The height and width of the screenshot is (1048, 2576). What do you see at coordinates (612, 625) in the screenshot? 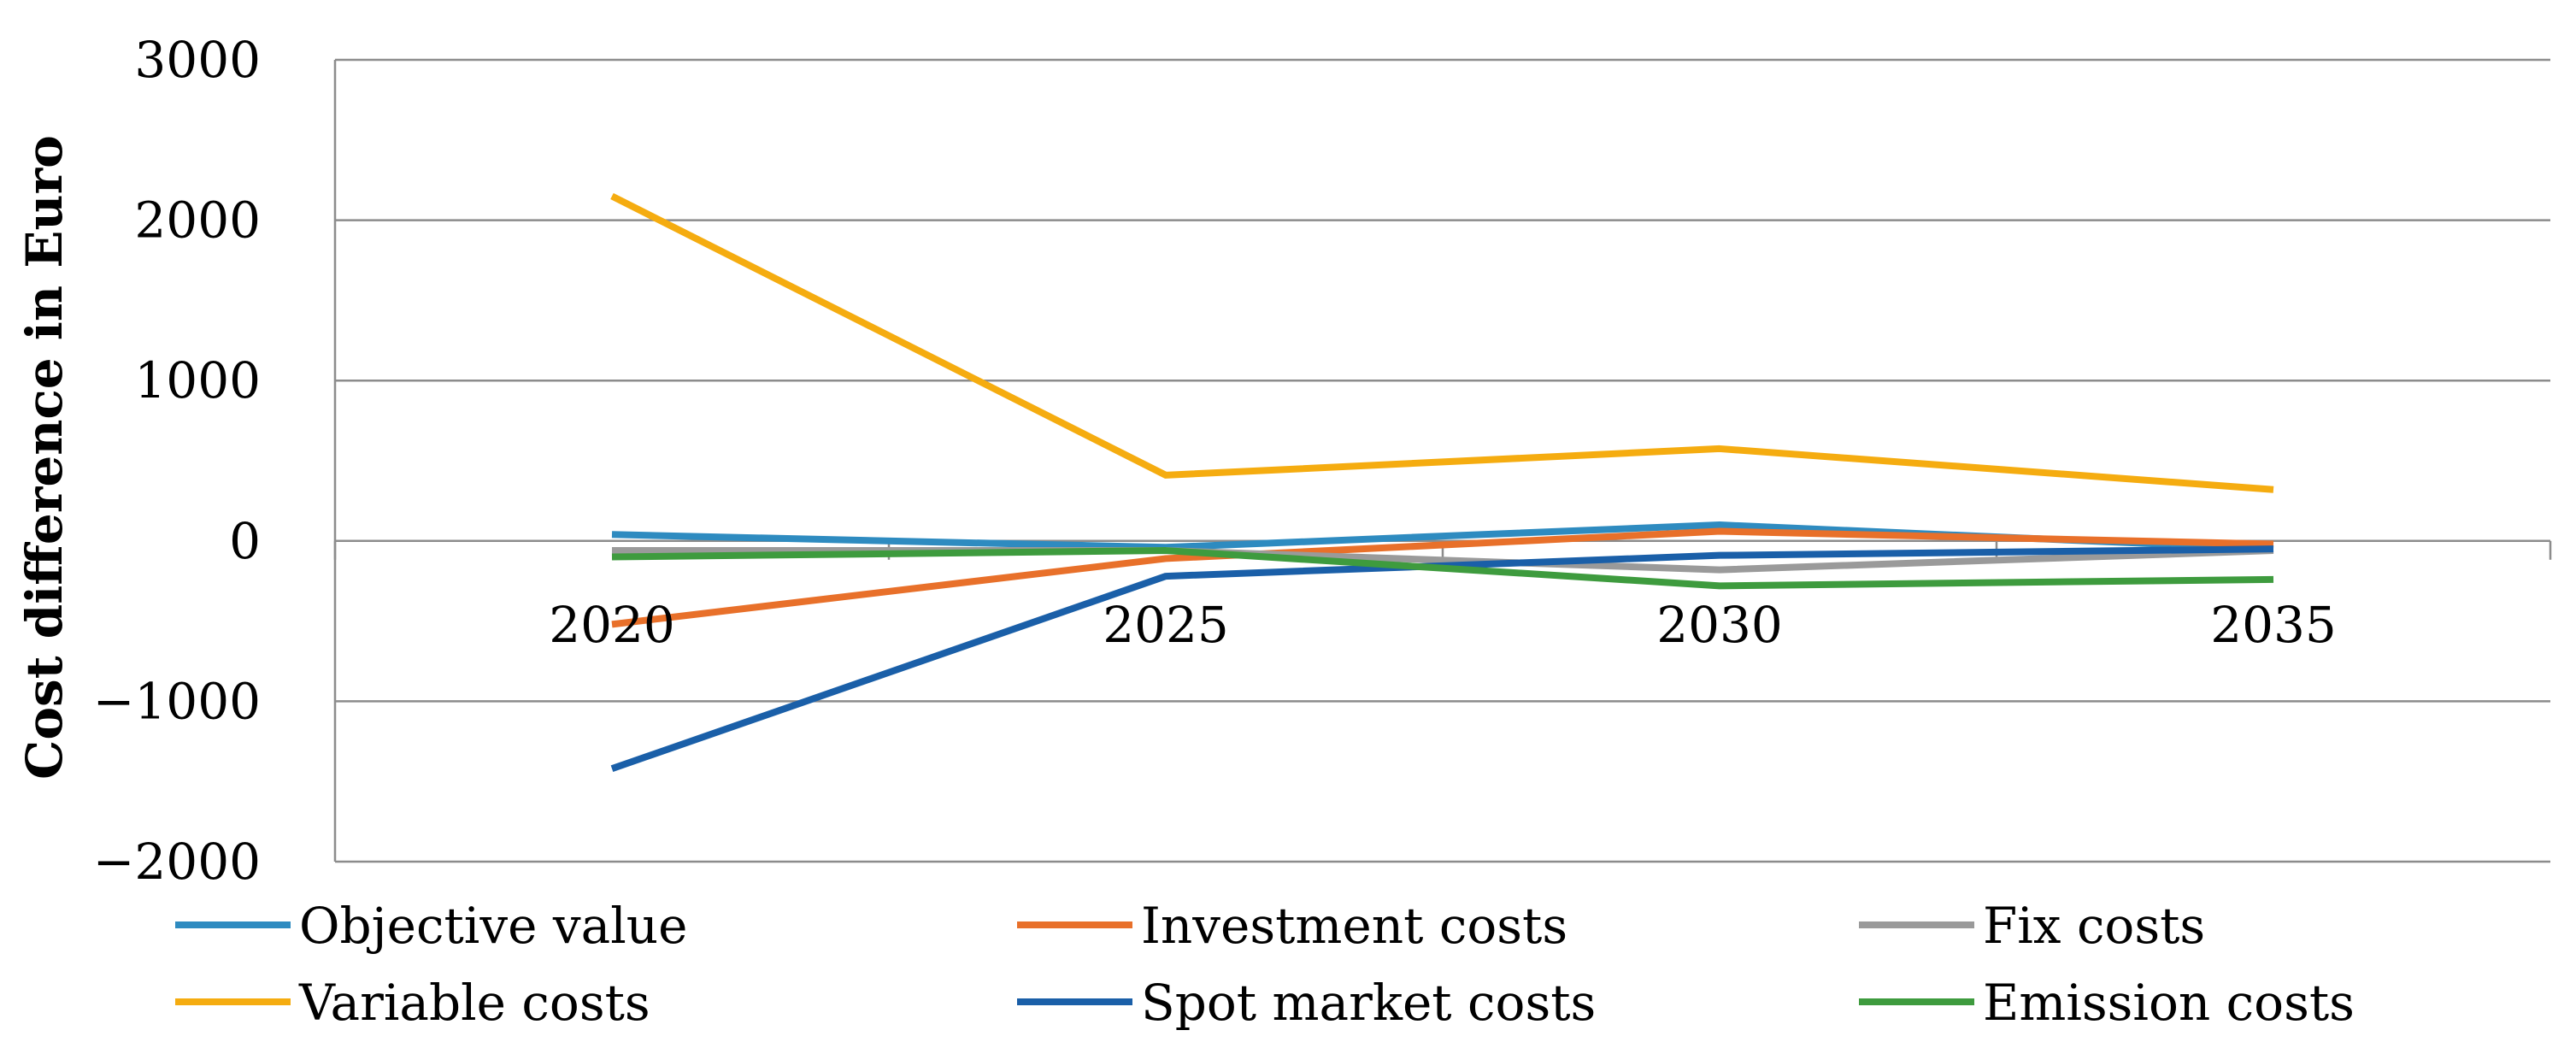
I see `x-tick-label: 2020` at bounding box center [612, 625].